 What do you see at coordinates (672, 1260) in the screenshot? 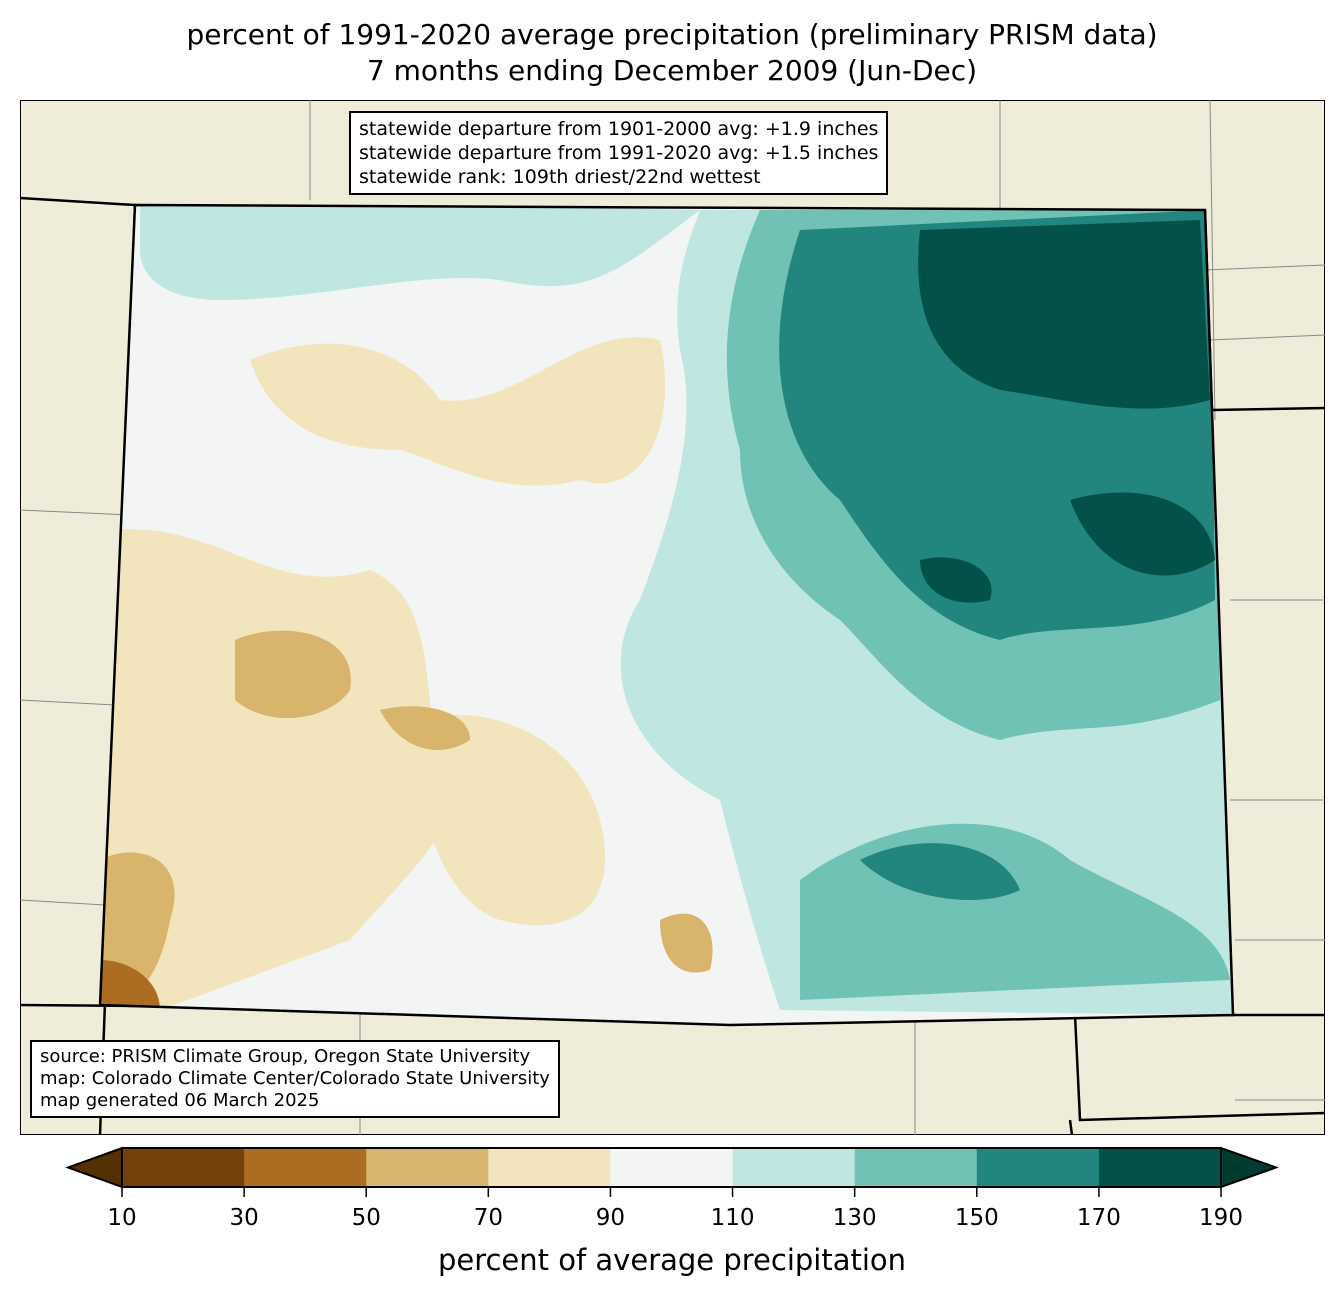
I see `colorbar-label: percent of average precipitation` at bounding box center [672, 1260].